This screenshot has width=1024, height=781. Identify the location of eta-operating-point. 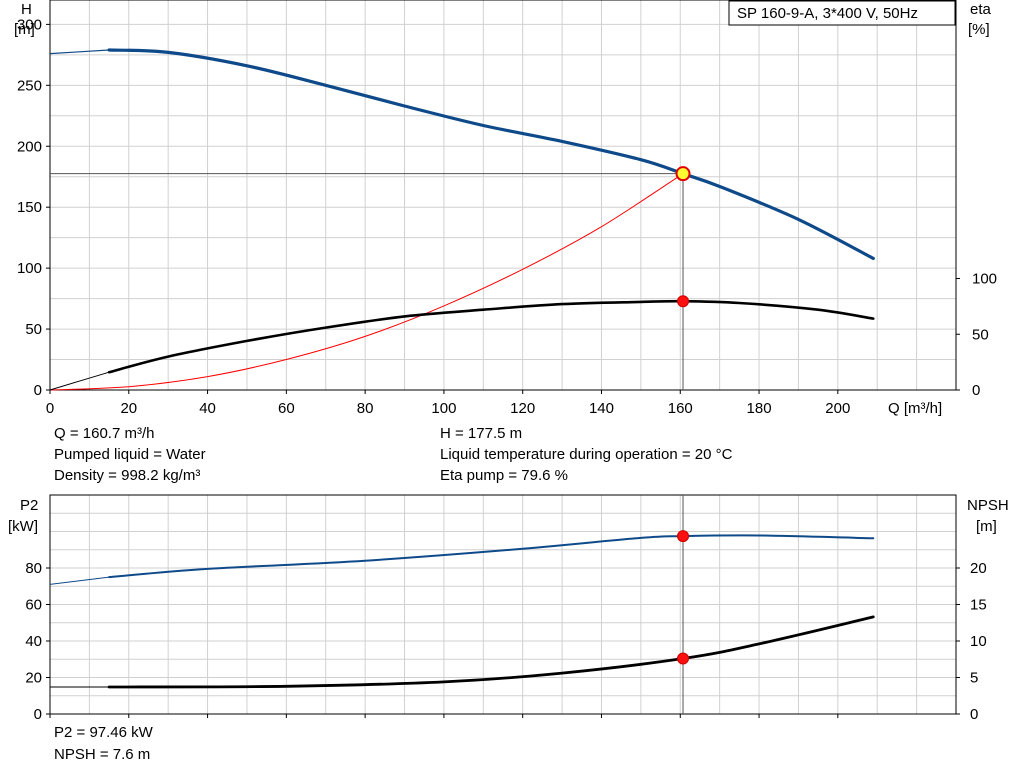
(683, 301).